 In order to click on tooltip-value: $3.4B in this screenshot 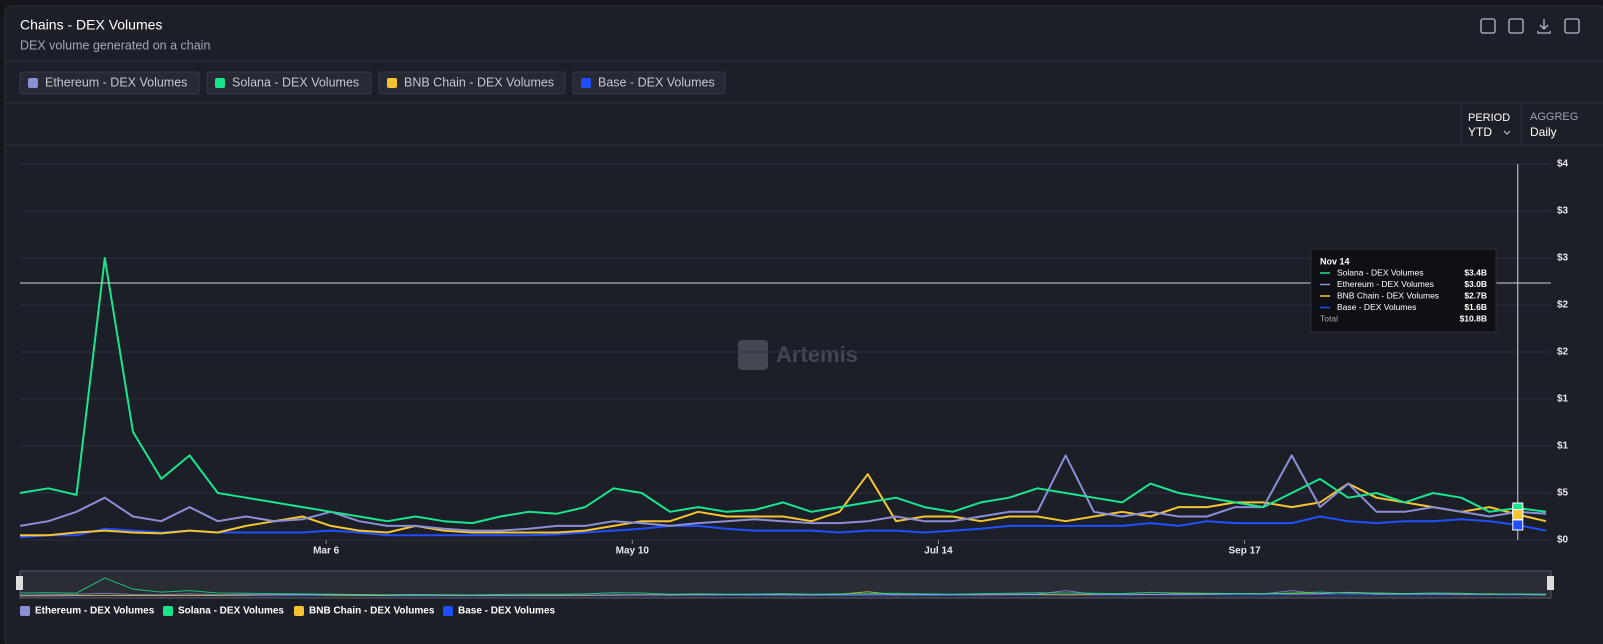, I will do `click(1475, 272)`.